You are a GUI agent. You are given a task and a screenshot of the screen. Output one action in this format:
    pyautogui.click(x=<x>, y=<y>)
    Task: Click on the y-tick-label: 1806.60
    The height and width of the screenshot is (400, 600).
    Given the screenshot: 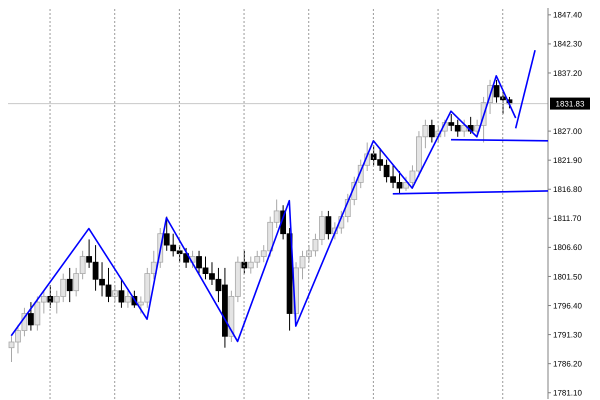 What is the action you would take?
    pyautogui.click(x=567, y=247)
    